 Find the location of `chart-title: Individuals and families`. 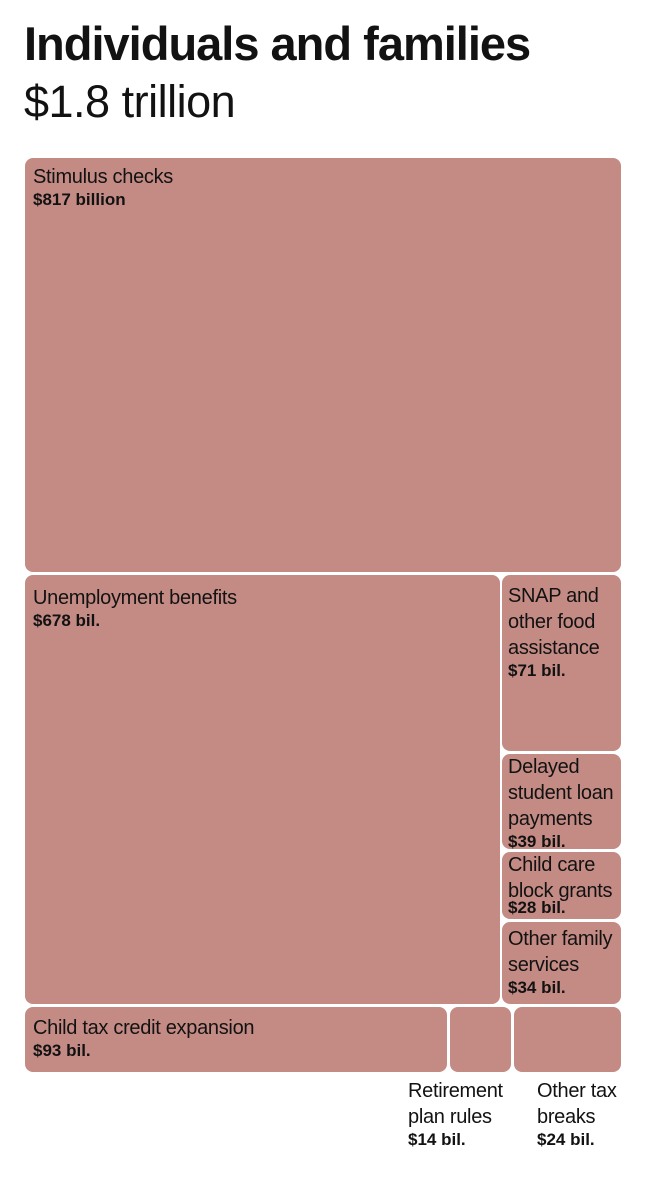

chart-title: Individuals and families is located at coordinates (277, 43).